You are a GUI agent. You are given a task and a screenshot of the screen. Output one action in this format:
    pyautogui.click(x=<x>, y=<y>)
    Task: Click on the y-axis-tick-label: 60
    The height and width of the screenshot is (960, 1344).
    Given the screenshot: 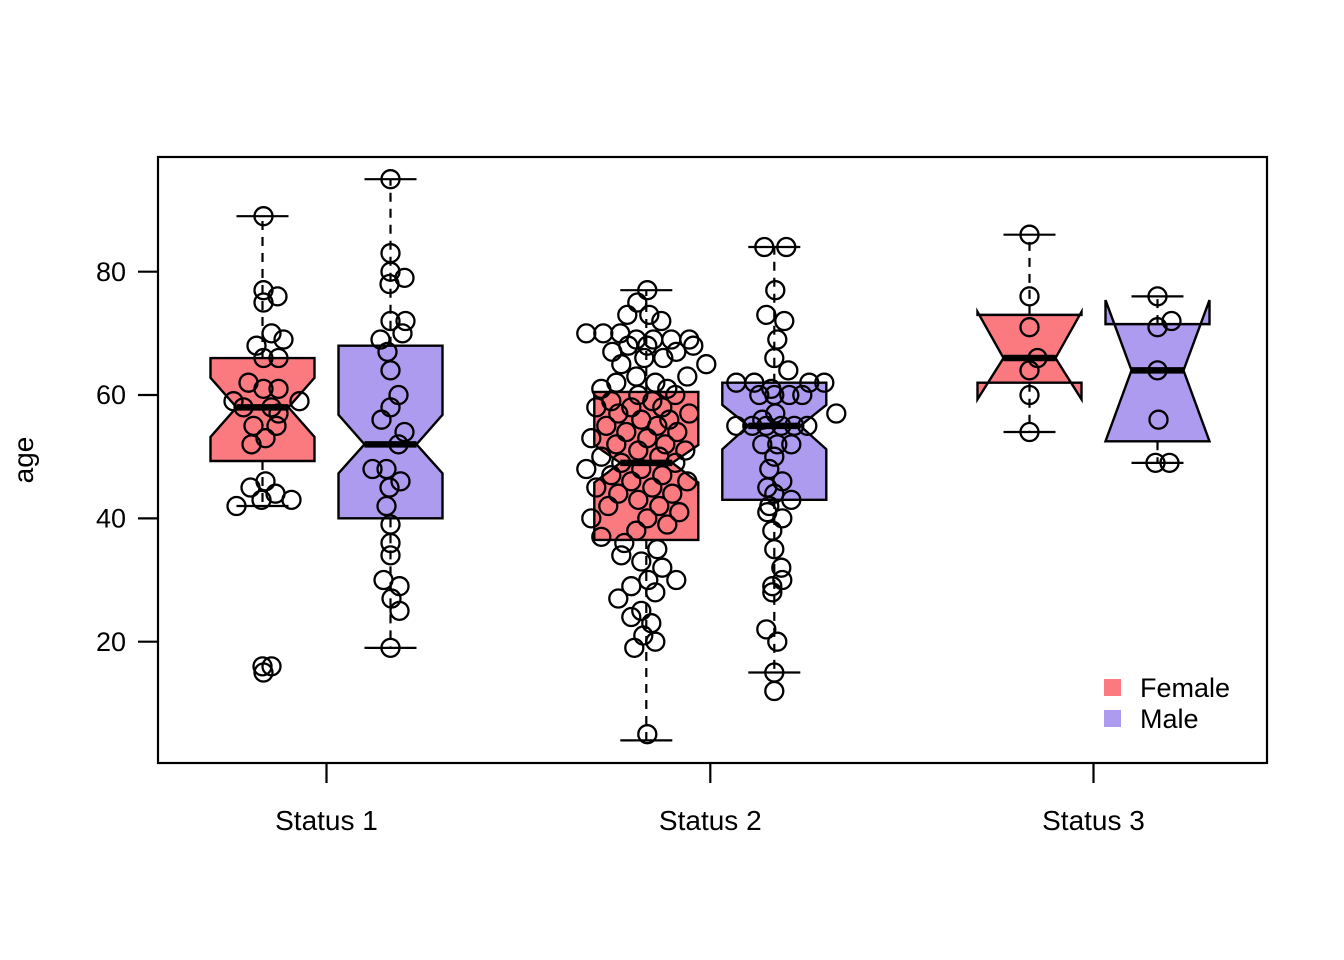 What is the action you would take?
    pyautogui.click(x=111, y=395)
    